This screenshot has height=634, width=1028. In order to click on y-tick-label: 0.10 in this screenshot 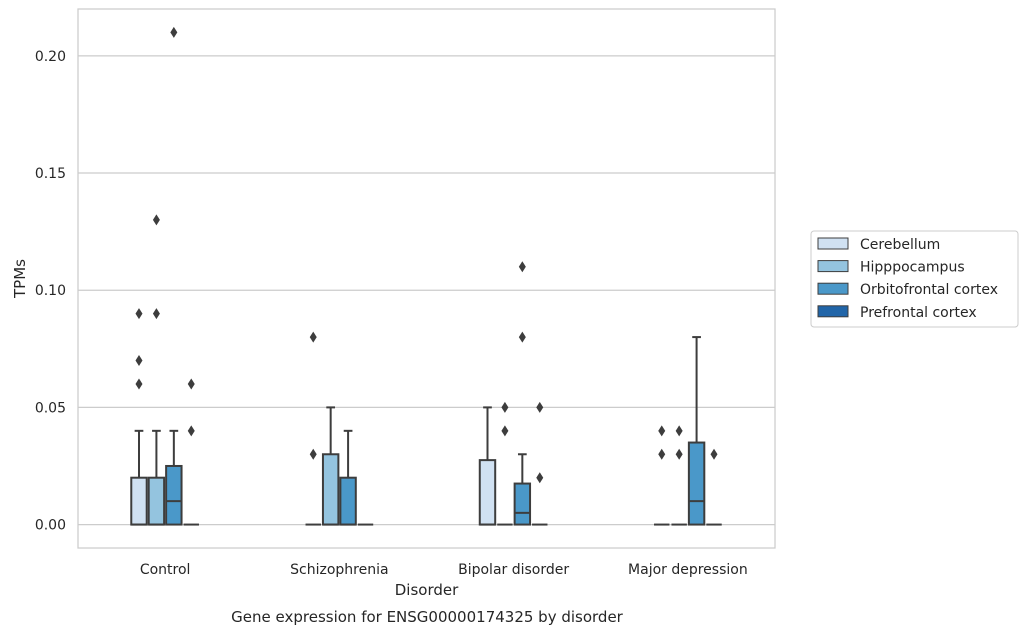, I will do `click(50, 291)`.